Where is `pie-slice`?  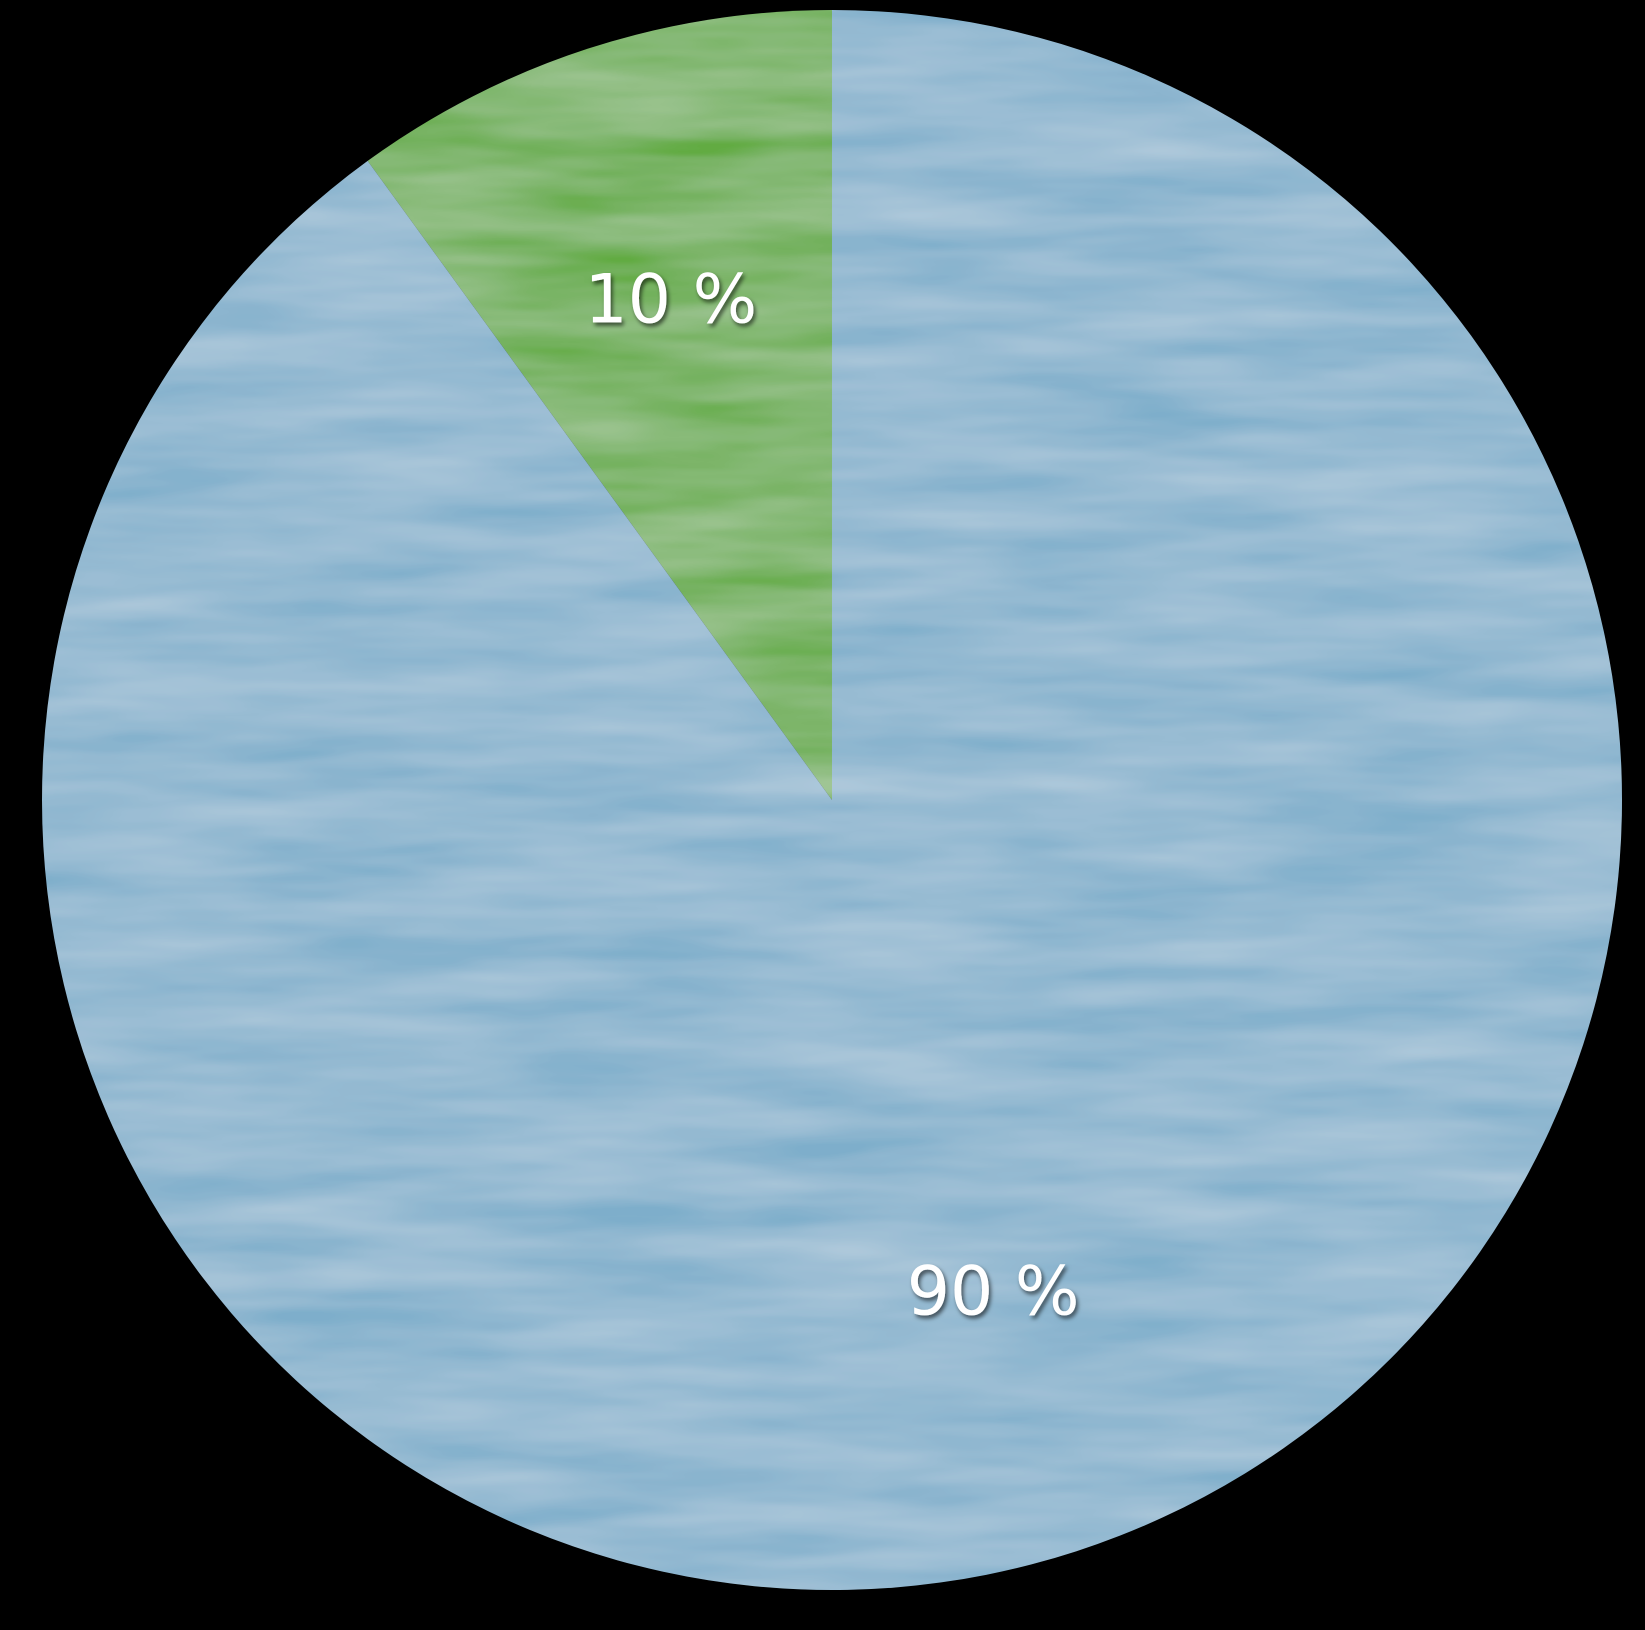 pie-slice is located at coordinates (599, 405).